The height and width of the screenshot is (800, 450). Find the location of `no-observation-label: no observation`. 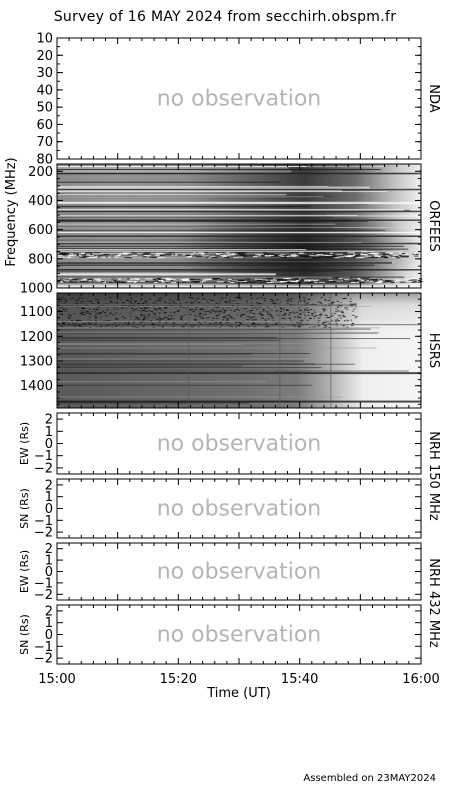

no-observation-label: no observation is located at coordinates (239, 572).